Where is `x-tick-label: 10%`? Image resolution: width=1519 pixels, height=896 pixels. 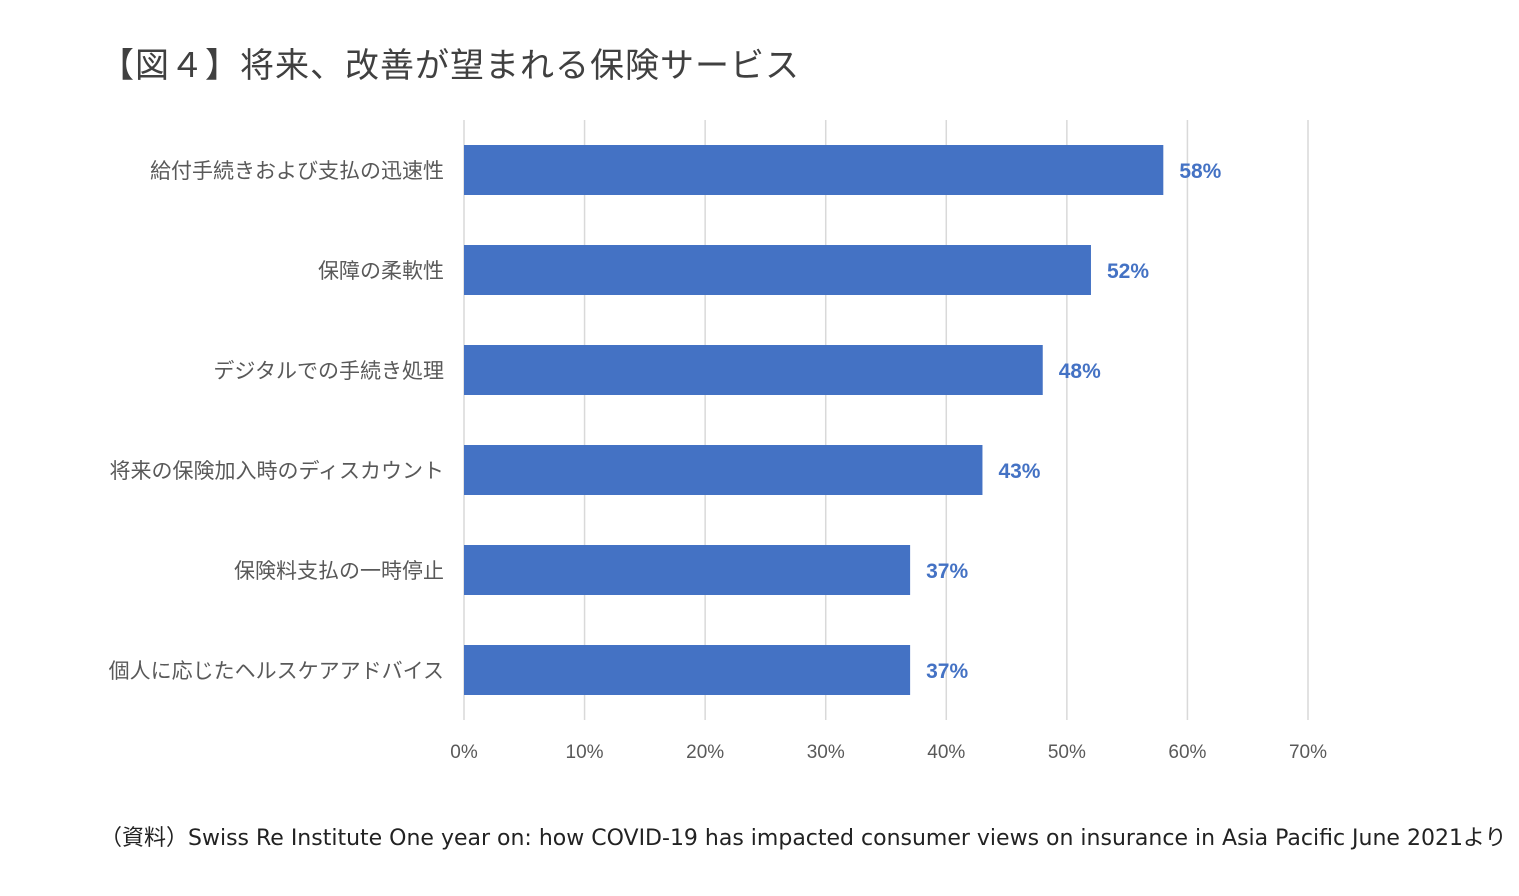
x-tick-label: 10% is located at coordinates (585, 752).